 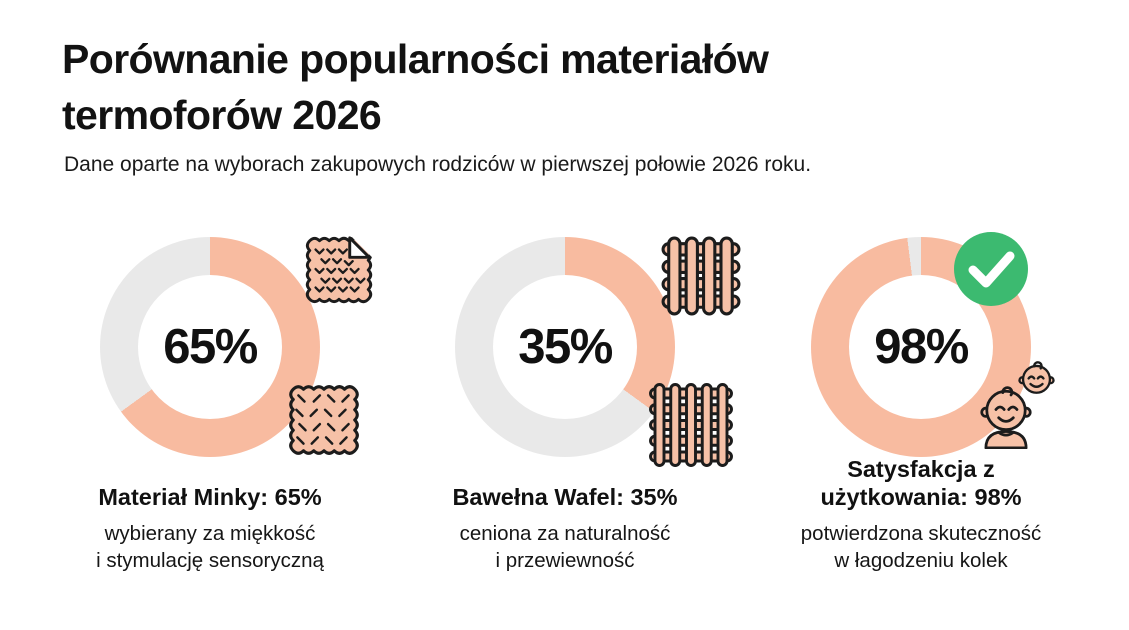 What do you see at coordinates (565, 481) in the screenshot?
I see `donut-label-box: Bawełna Wafel: 35%` at bounding box center [565, 481].